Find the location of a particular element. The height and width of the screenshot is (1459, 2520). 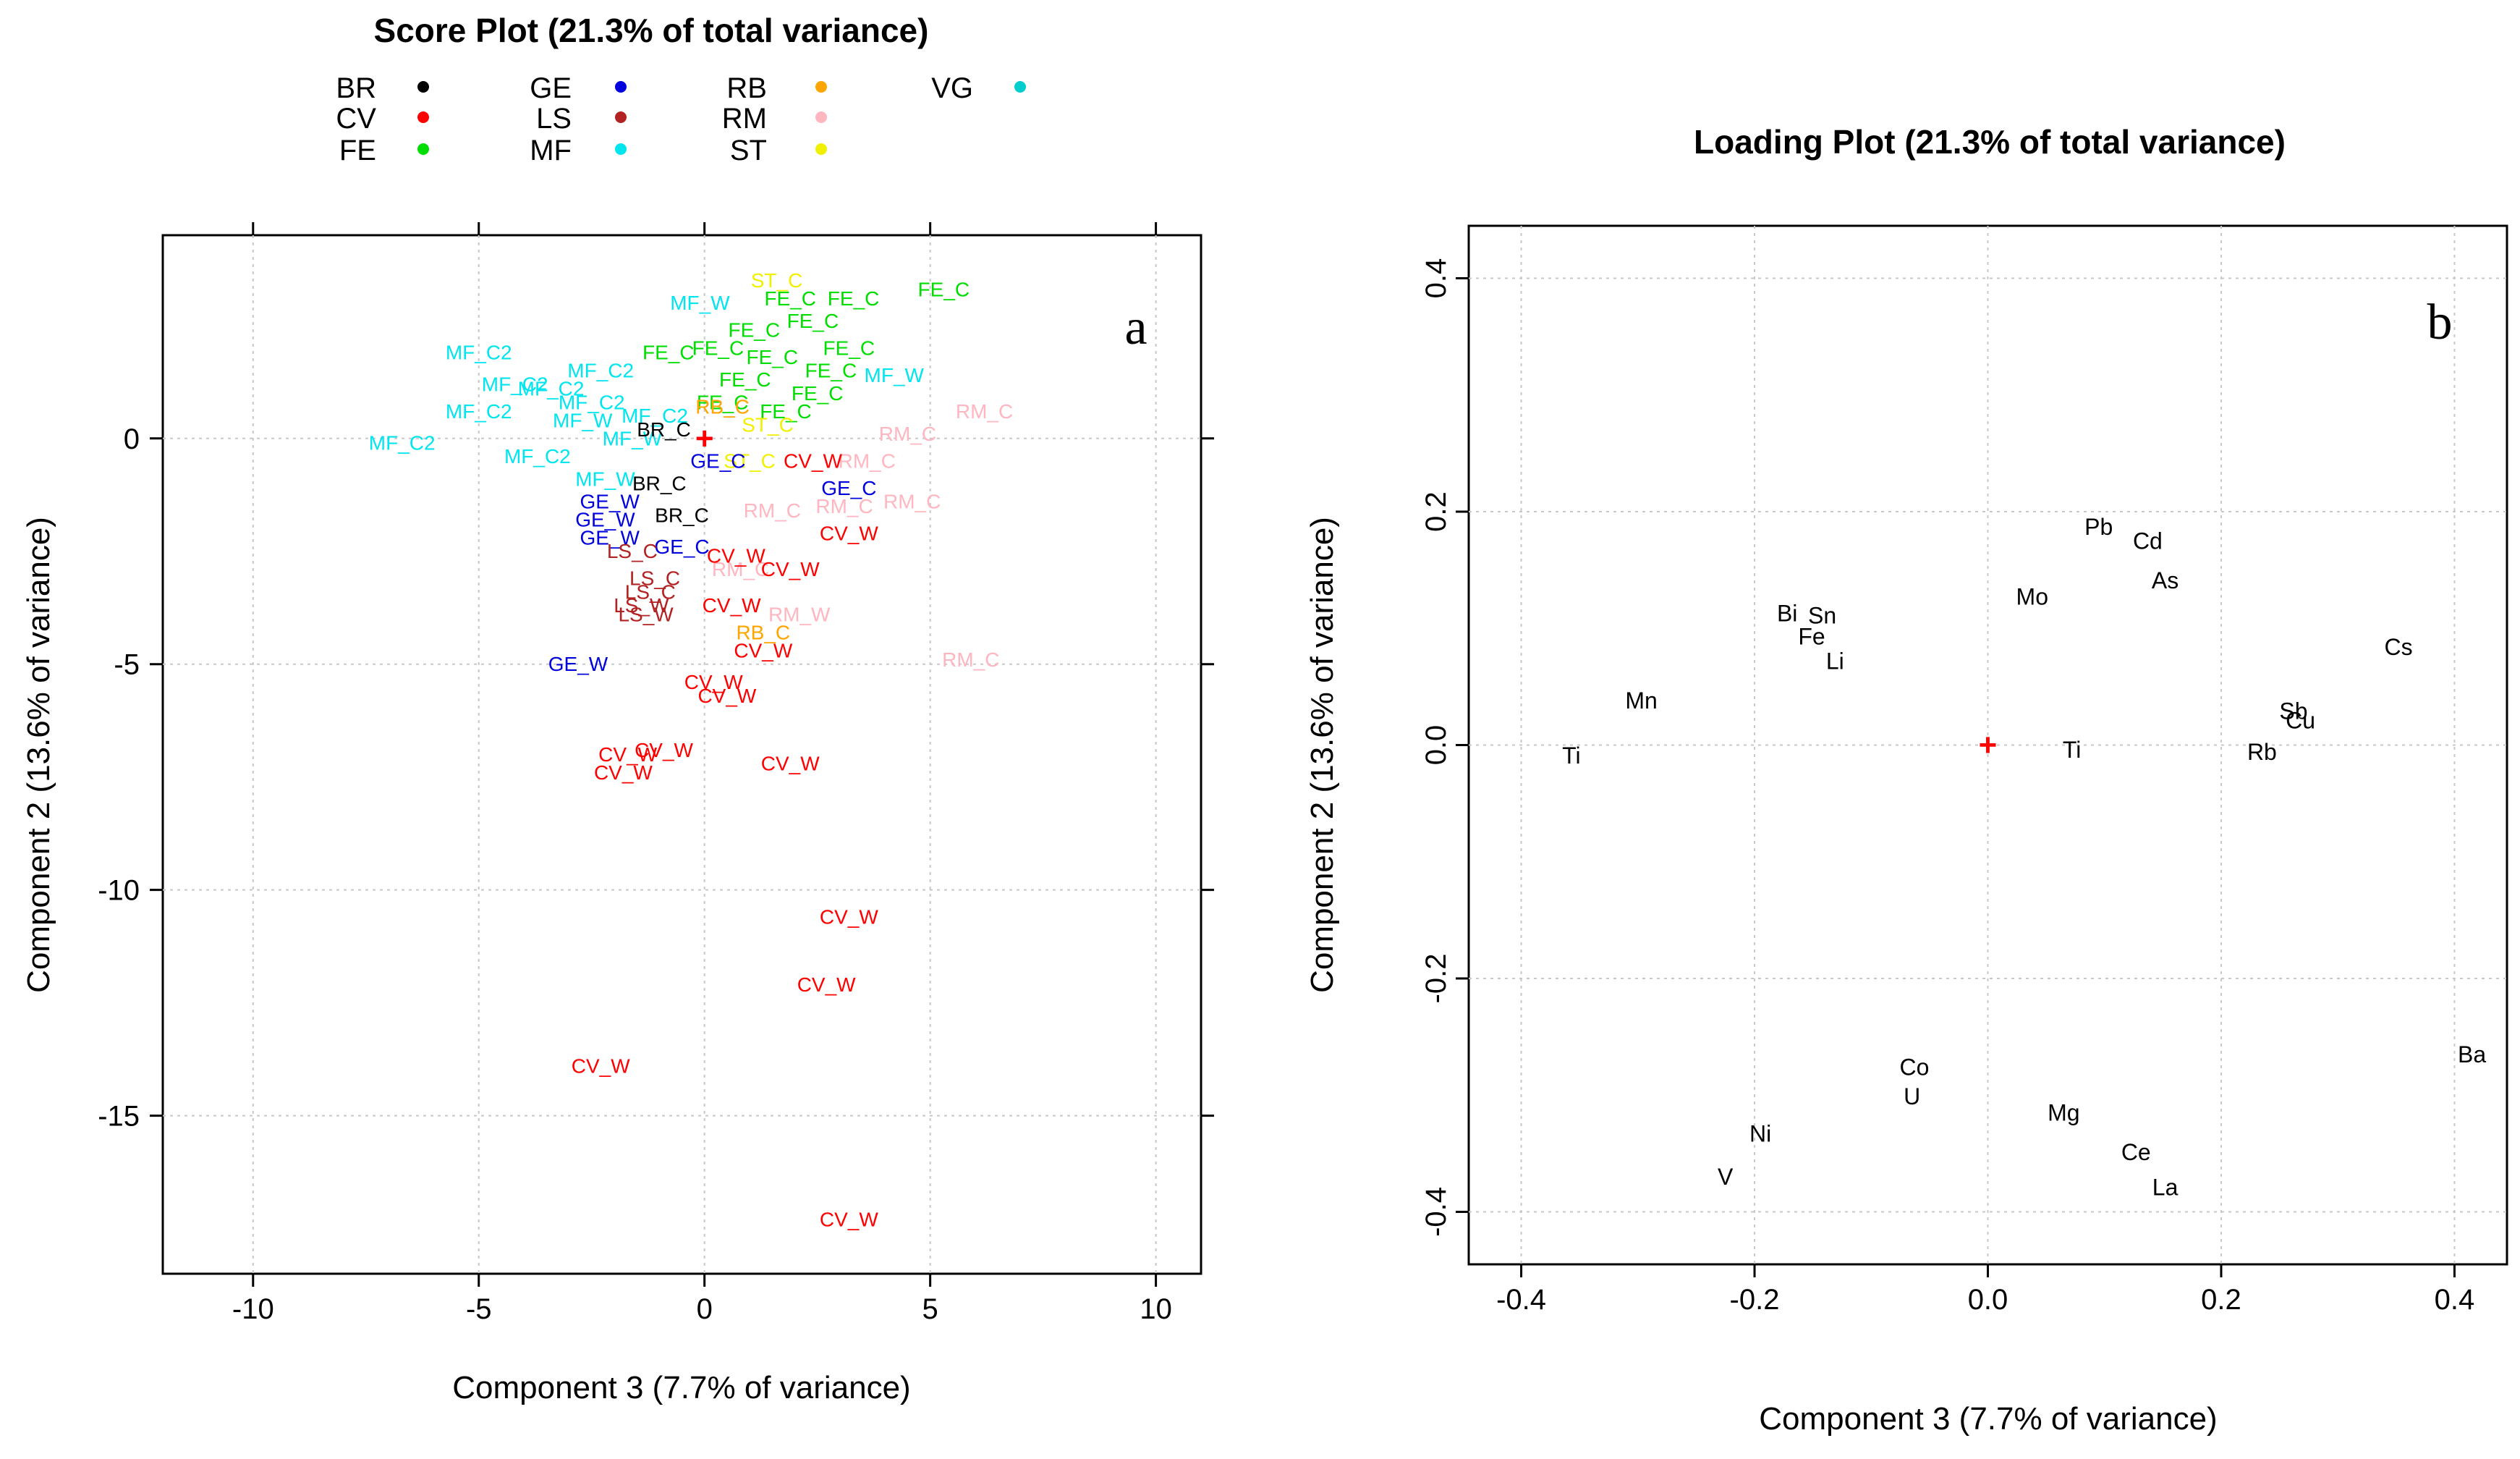

score-plot-point-label: ST_C is located at coordinates (777, 280).